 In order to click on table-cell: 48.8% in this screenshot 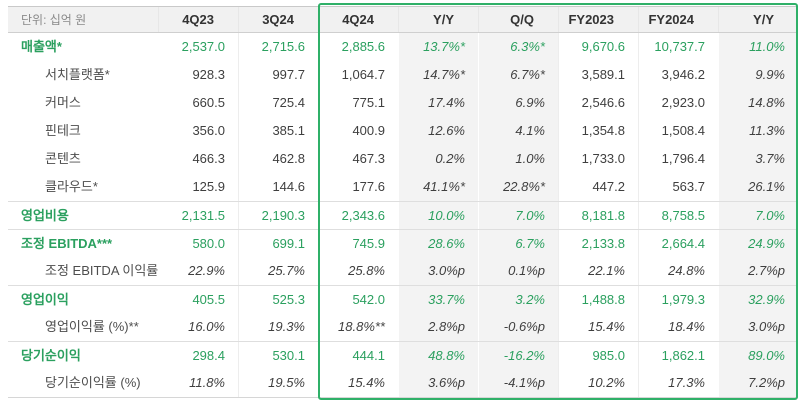, I will do `click(438, 355)`.